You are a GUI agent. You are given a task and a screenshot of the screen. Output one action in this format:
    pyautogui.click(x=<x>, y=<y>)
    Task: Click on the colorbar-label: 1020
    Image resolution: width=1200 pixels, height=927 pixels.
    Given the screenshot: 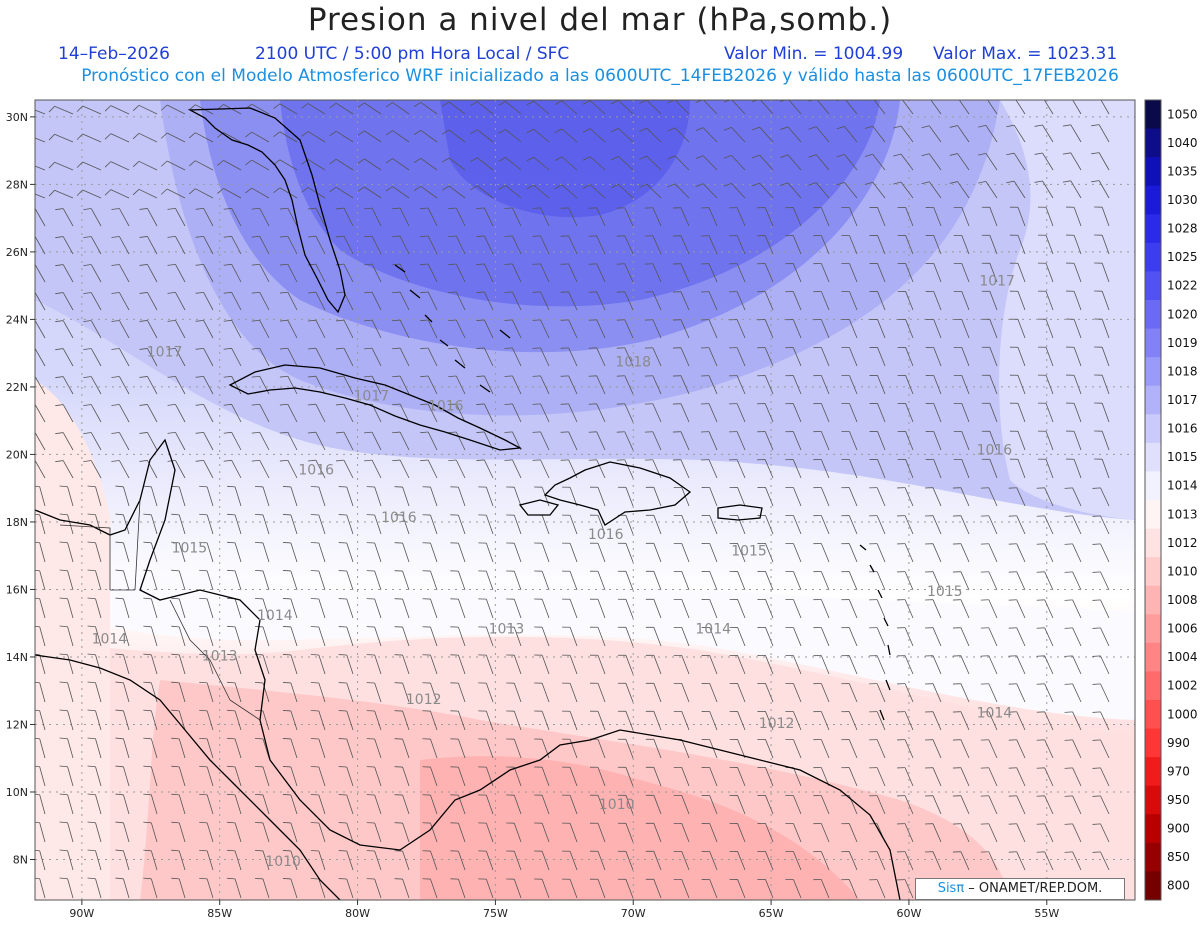 What is the action you would take?
    pyautogui.click(x=1182, y=314)
    